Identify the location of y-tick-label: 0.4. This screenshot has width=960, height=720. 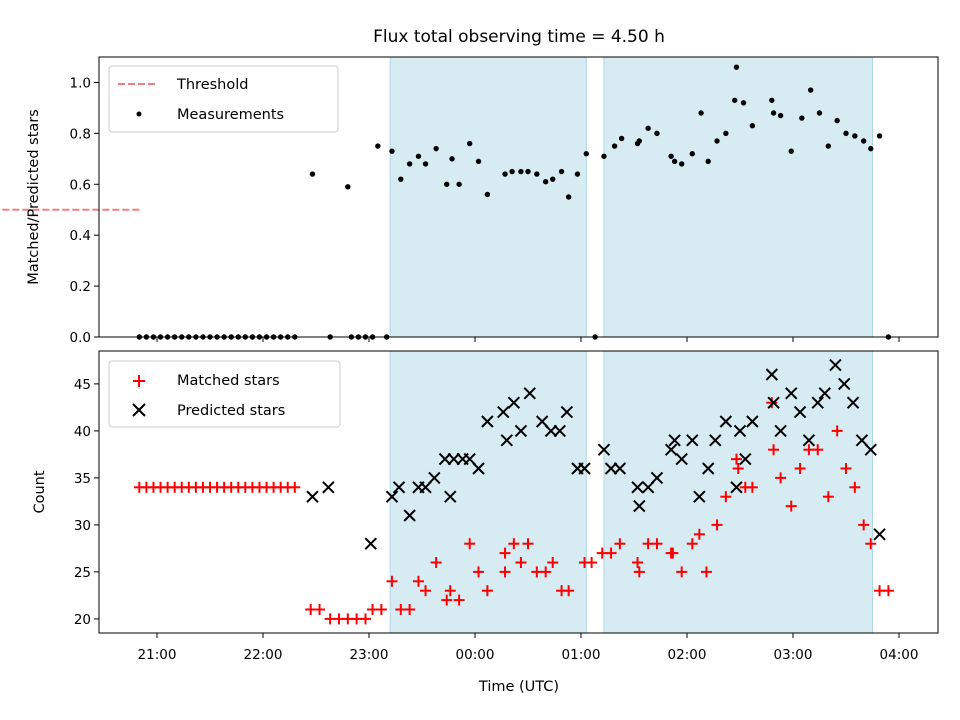
(80, 236).